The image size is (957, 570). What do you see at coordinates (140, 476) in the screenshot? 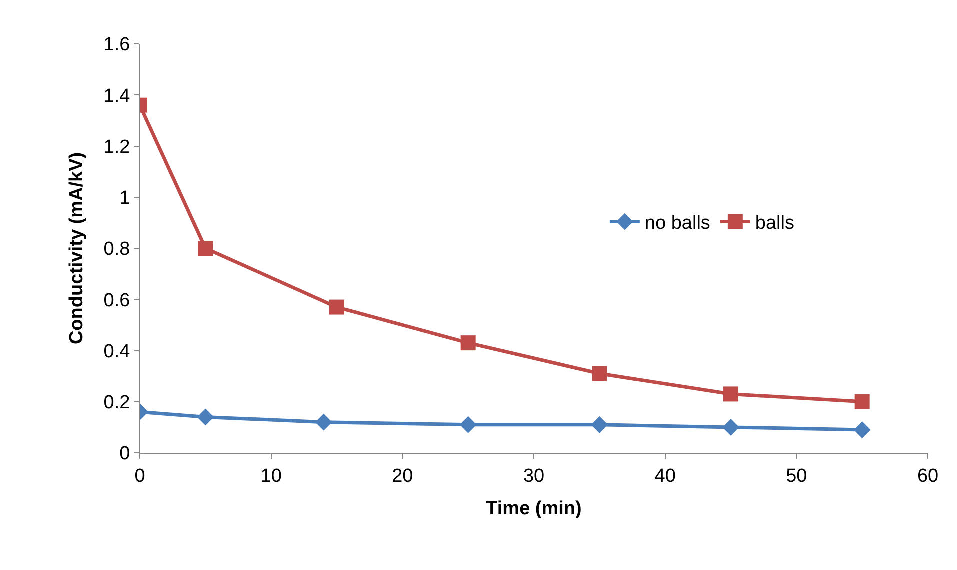
I see `x-tick-label: 0` at bounding box center [140, 476].